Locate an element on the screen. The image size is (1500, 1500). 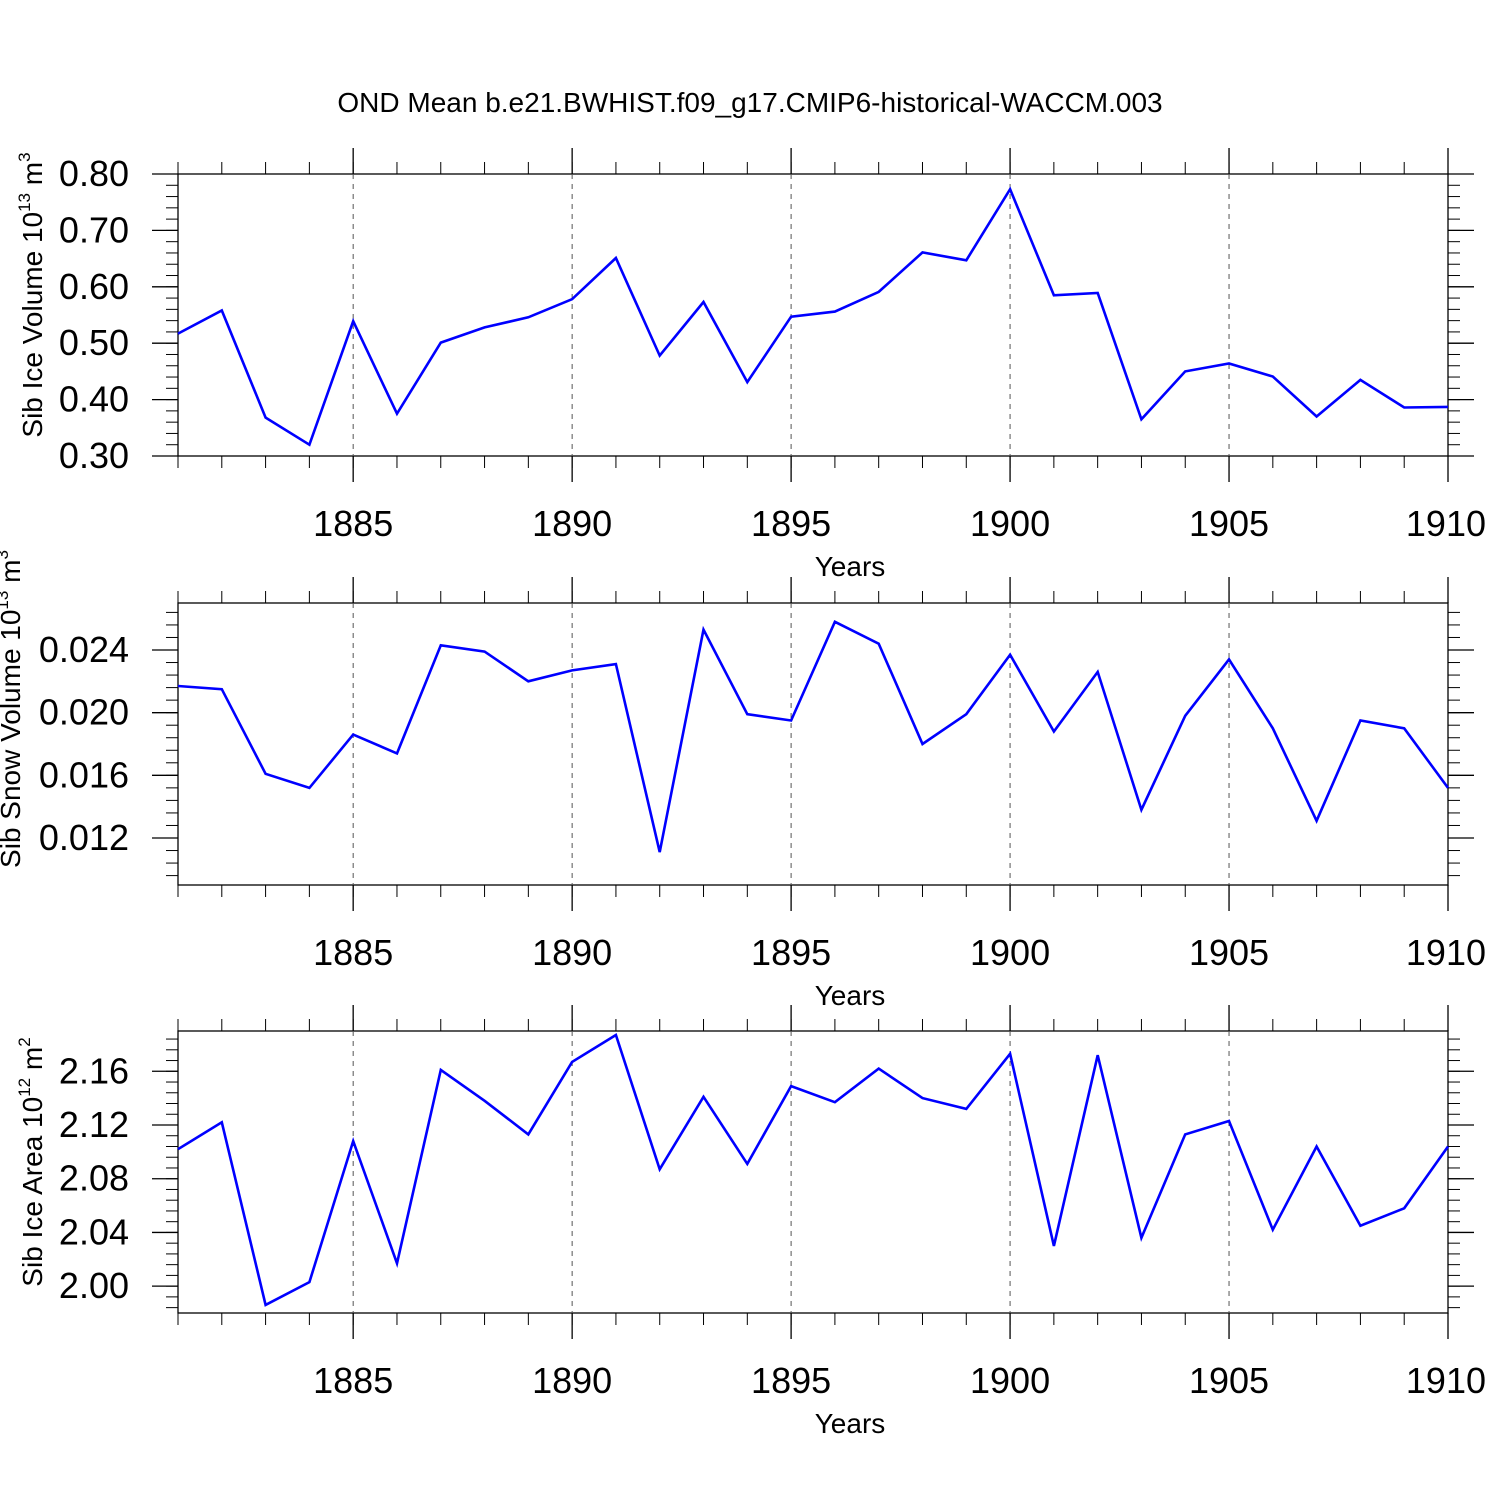
y-tick-label: 0.50 is located at coordinates (94, 342).